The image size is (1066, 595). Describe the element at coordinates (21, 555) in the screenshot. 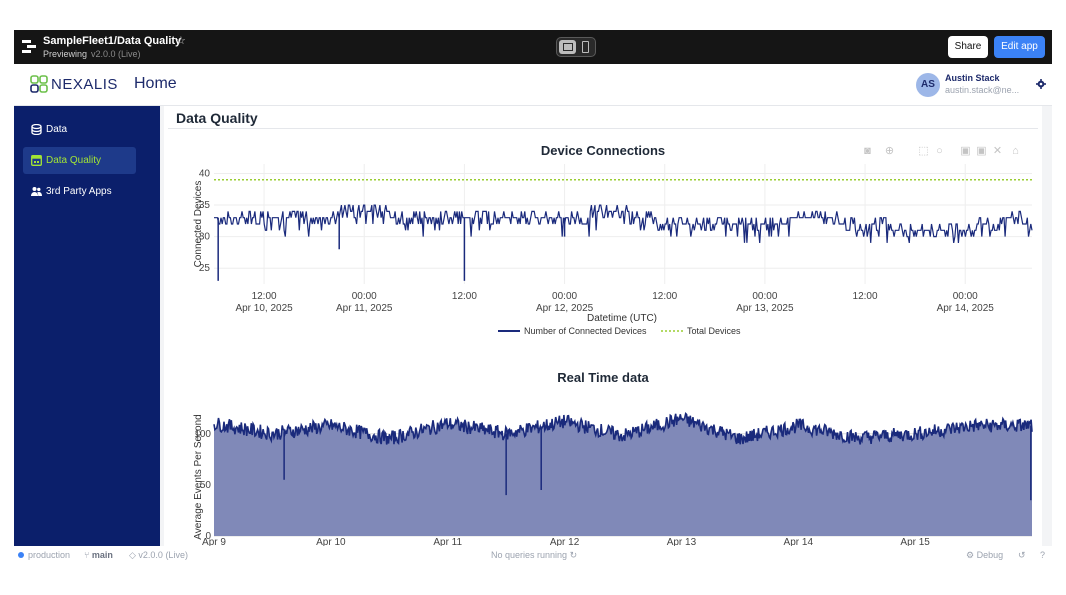

I see `environment-dot-icon` at that location.